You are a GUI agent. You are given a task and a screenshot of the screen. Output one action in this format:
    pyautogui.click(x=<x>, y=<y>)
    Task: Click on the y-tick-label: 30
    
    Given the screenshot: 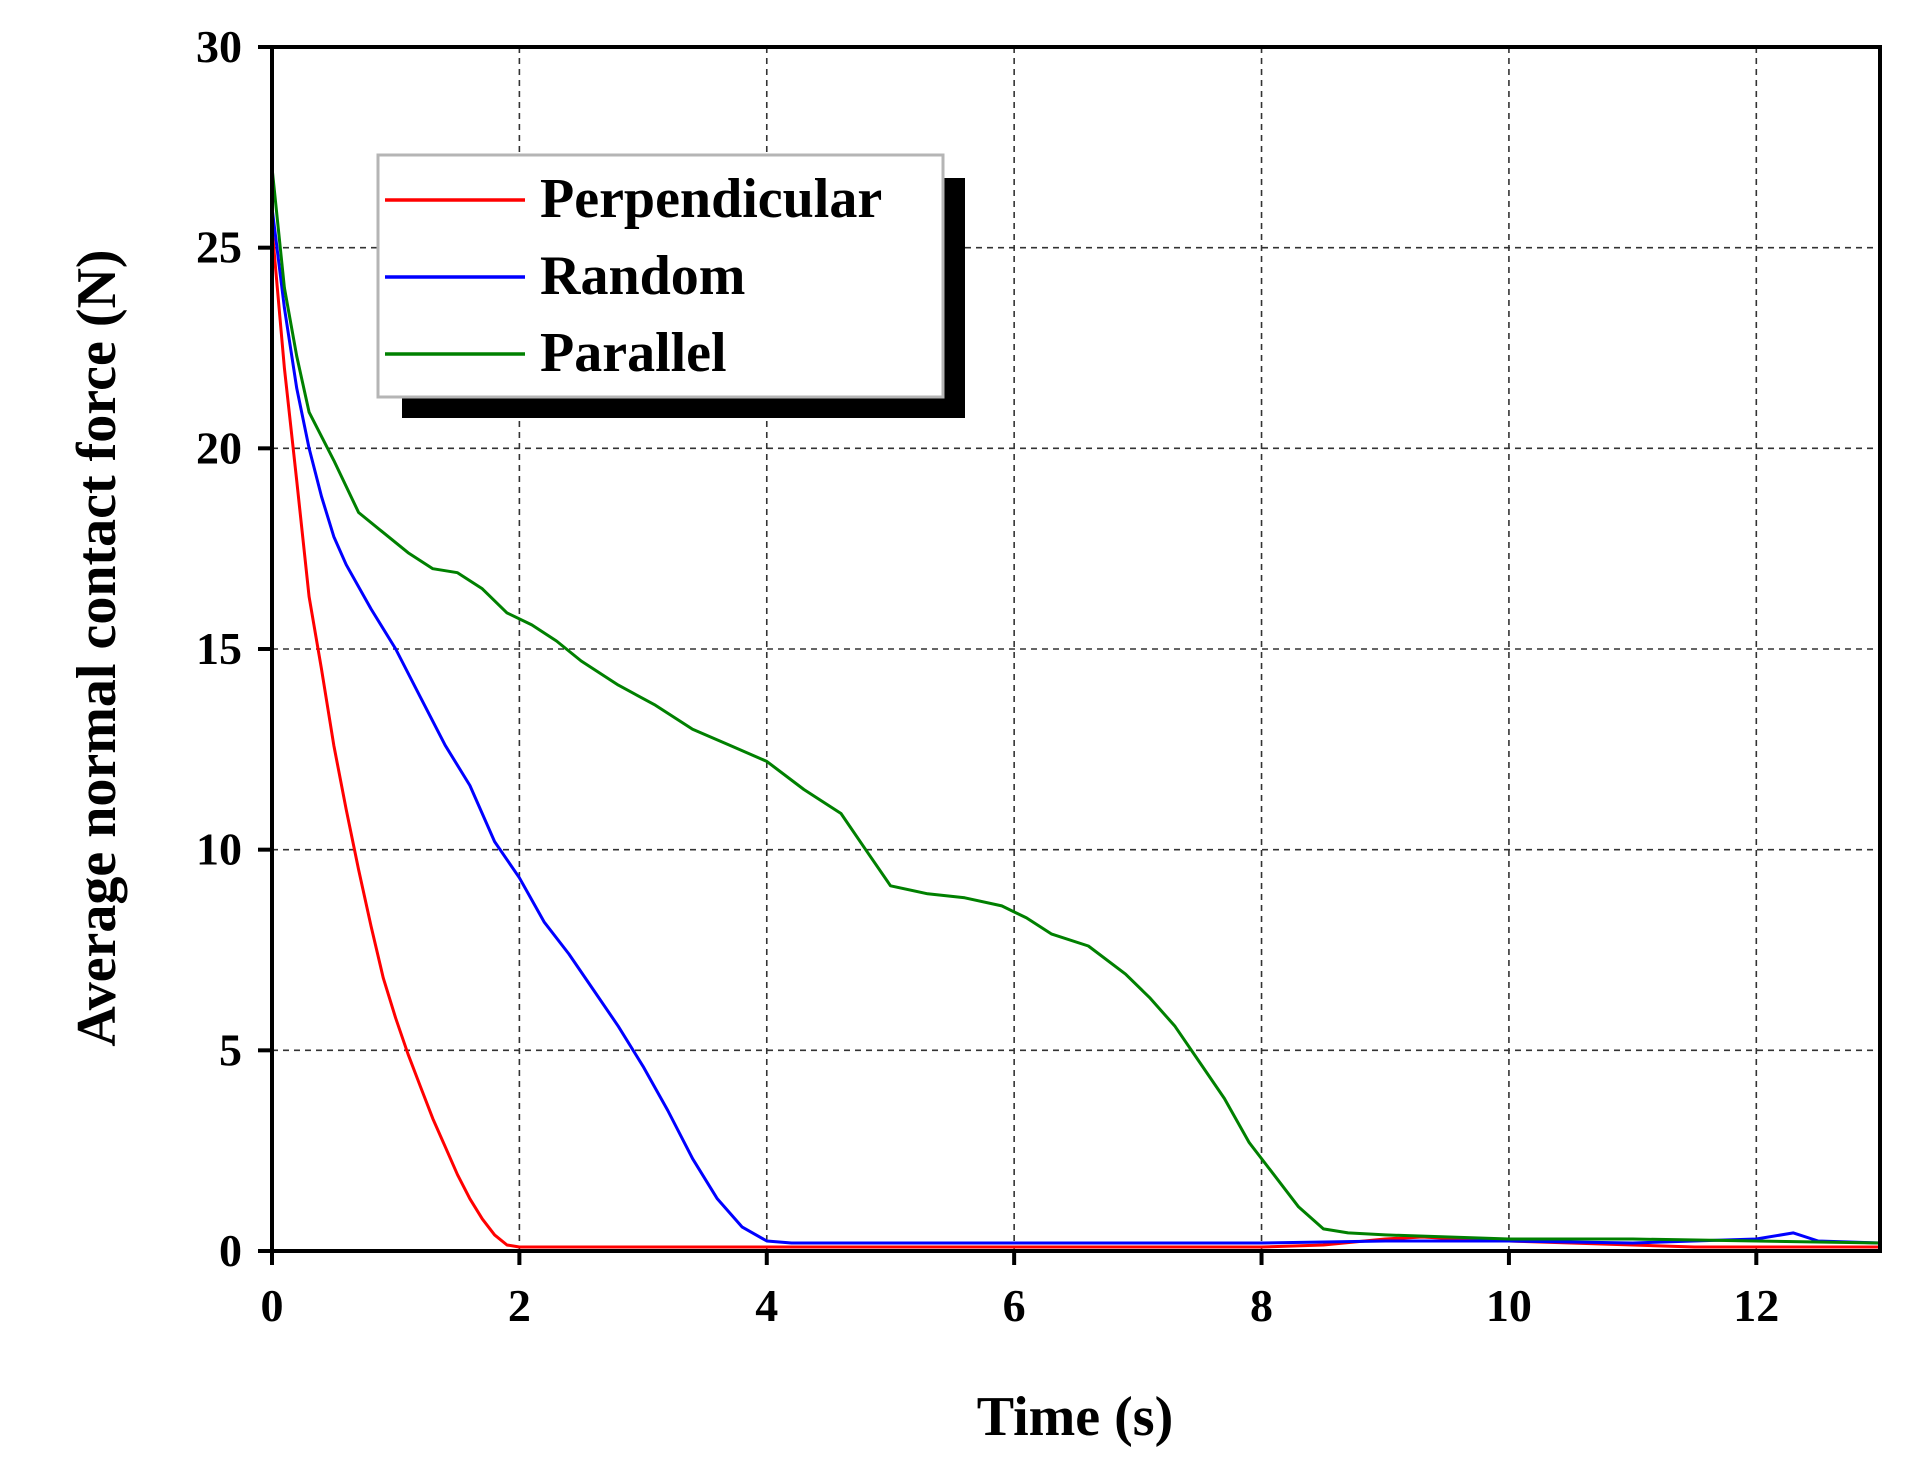 What is the action you would take?
    pyautogui.click(x=219, y=46)
    